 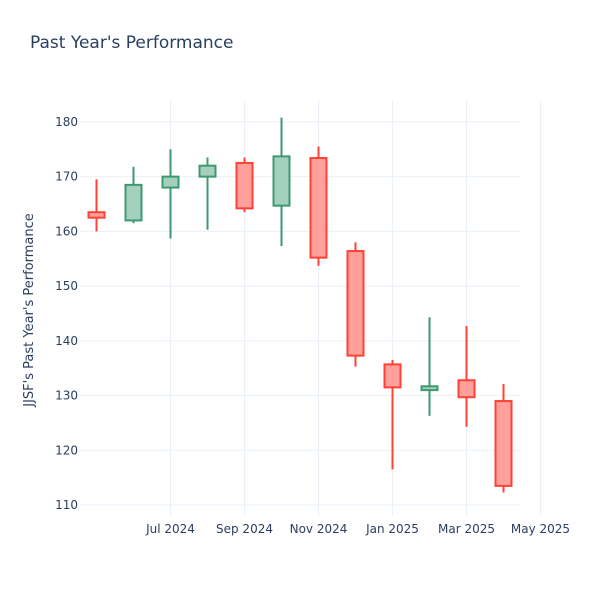 I want to click on x-tick-label: Mar 2025, so click(x=466, y=529).